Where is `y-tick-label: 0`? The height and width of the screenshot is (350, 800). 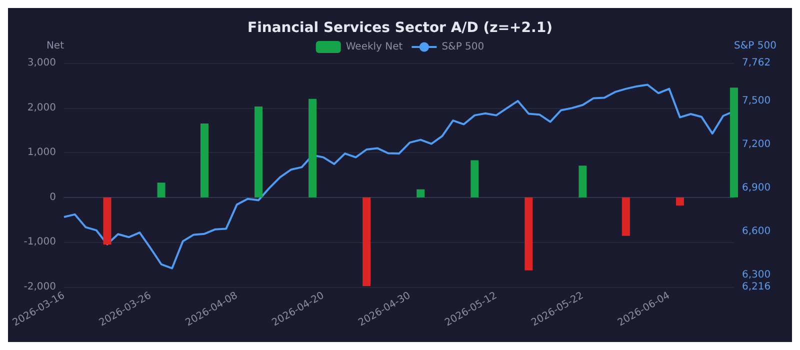
y-tick-label: 0 is located at coordinates (53, 197).